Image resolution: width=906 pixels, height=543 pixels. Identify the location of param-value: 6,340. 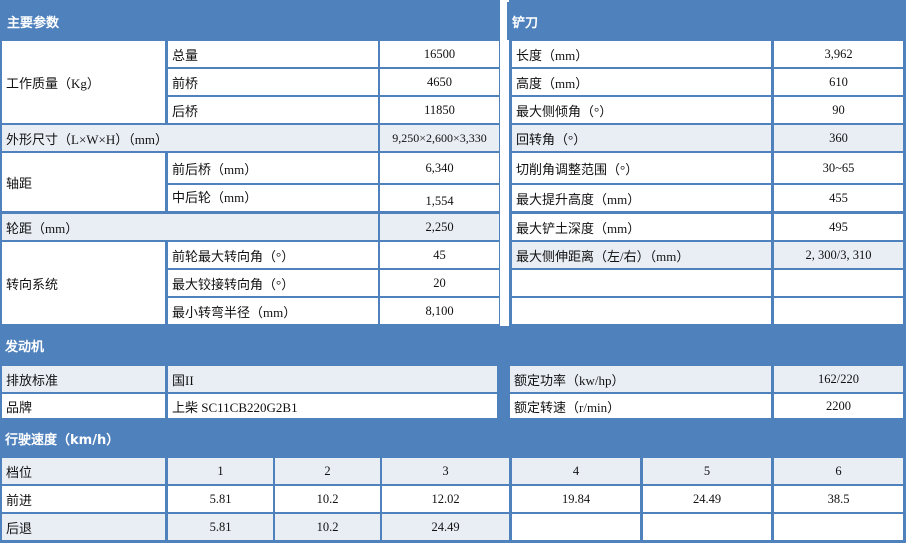
(439, 168).